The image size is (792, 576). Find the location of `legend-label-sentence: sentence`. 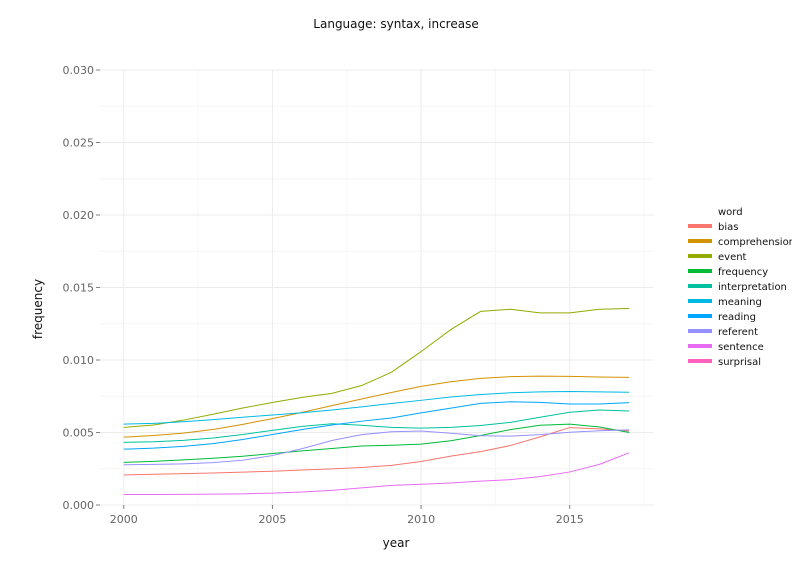

legend-label-sentence: sentence is located at coordinates (741, 347).